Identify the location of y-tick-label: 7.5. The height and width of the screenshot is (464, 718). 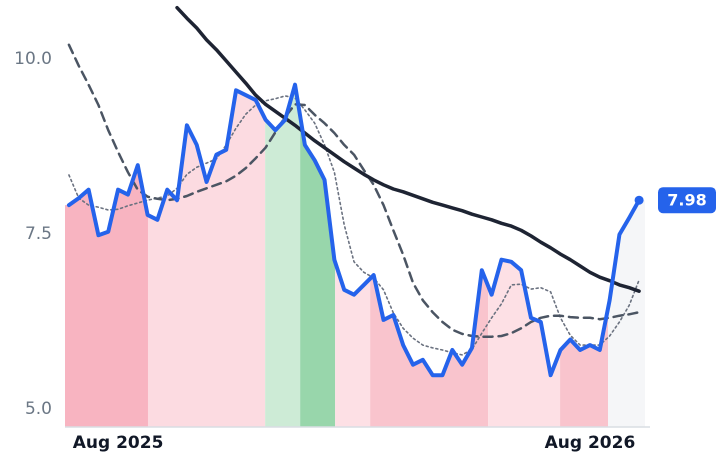
(38, 234).